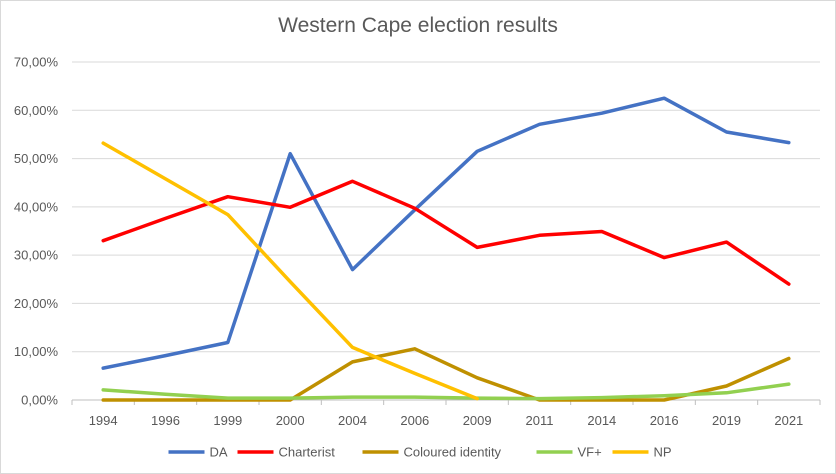  Describe the element at coordinates (418, 25) in the screenshot. I see `chart-title: Western Cape election results` at that location.